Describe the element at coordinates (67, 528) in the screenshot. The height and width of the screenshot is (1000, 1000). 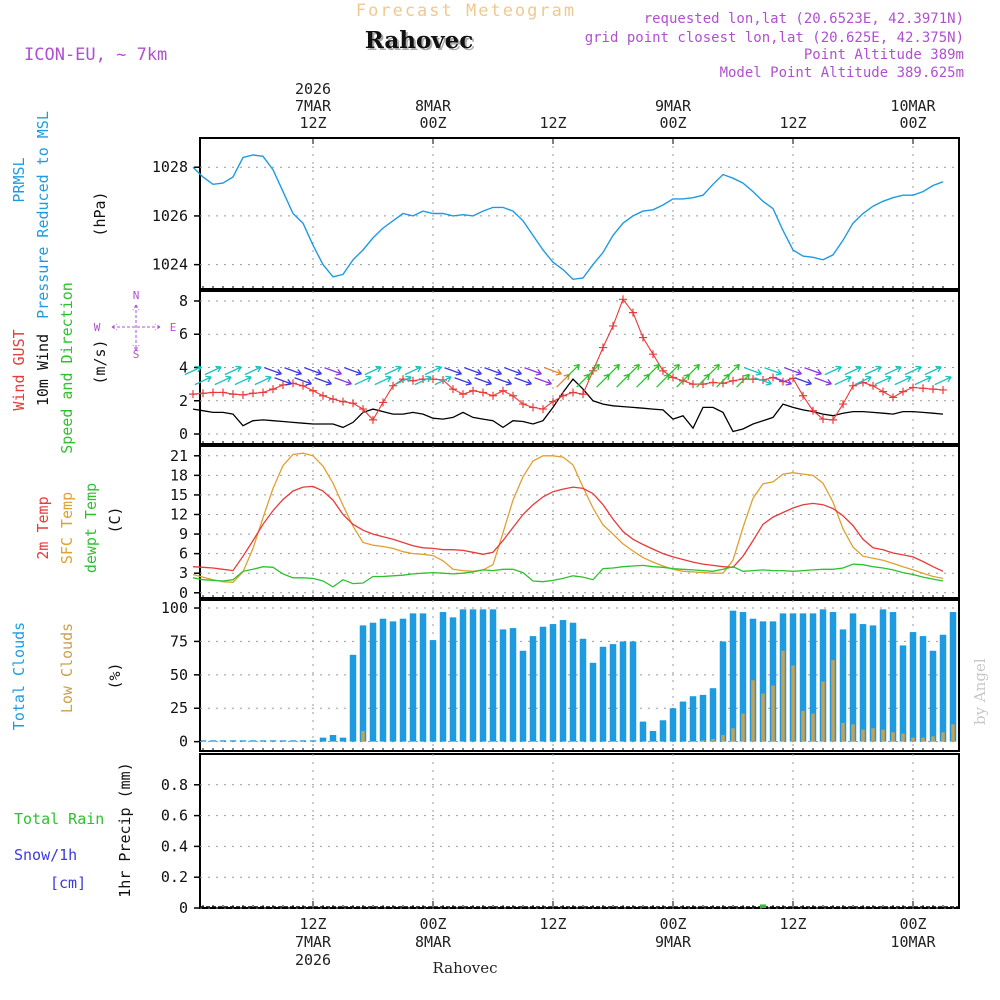
I see `sfc-temp-label: SFC Temp` at that location.